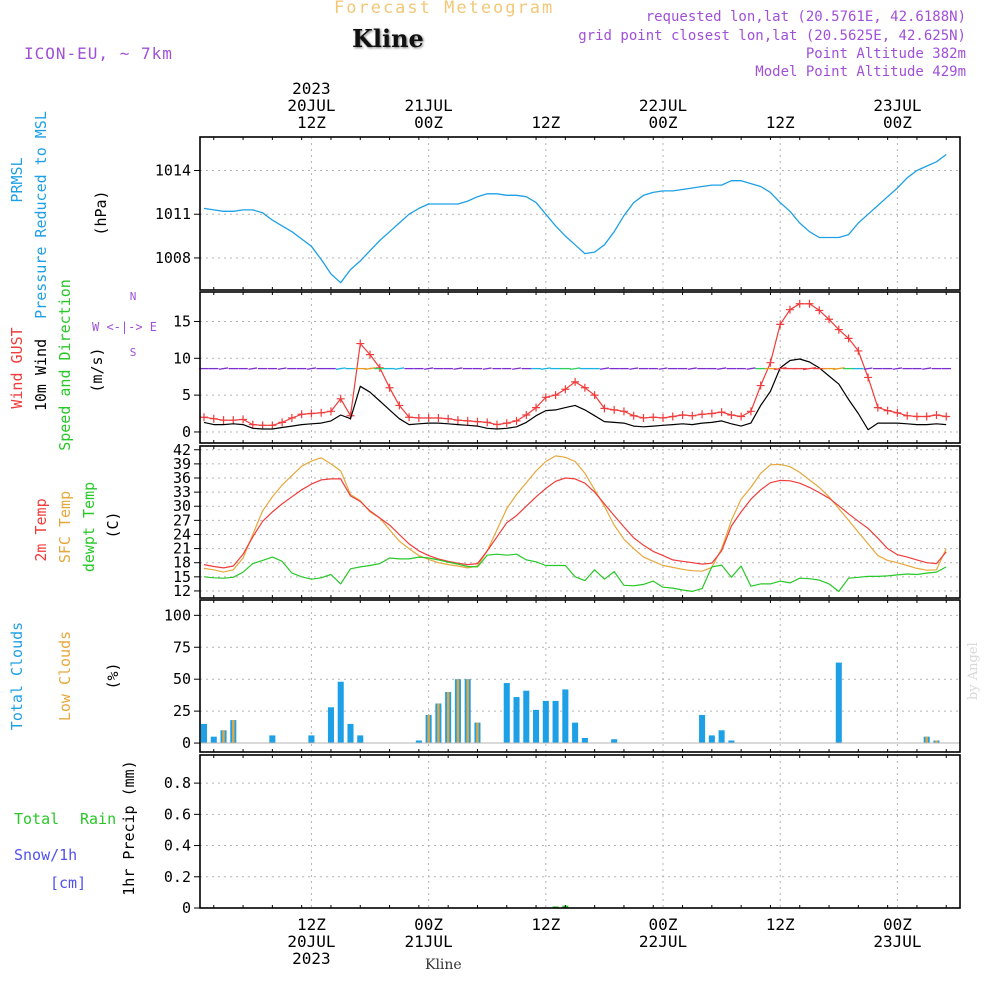  Describe the element at coordinates (973, 671) in the screenshot. I see `watermark: by Angel` at that location.